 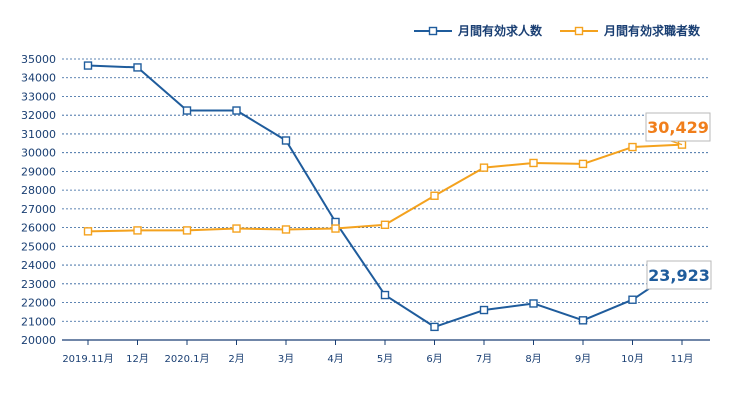 What do you see at coordinates (676, 143) in the screenshot?
I see `callout-leader` at bounding box center [676, 143].